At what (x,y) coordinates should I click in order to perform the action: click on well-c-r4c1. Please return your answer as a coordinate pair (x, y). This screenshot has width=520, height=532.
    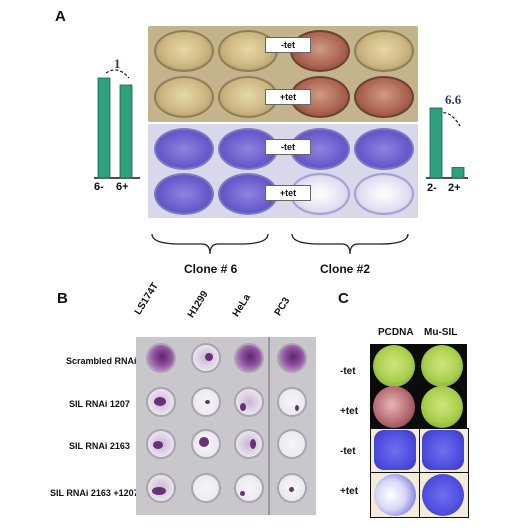
    Looking at the image, I should click on (395, 495).